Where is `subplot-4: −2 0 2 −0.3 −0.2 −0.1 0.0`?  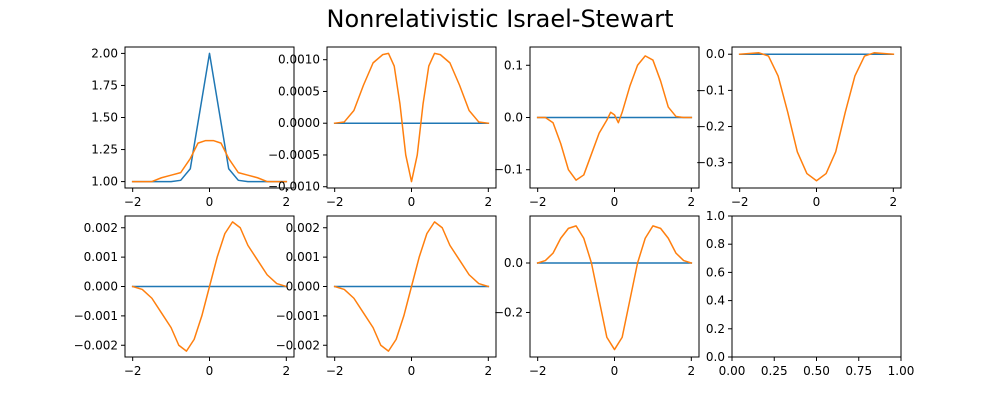 subplot-4: −2 0 2 −0.3 −0.2 −0.1 0.0 is located at coordinates (799, 127).